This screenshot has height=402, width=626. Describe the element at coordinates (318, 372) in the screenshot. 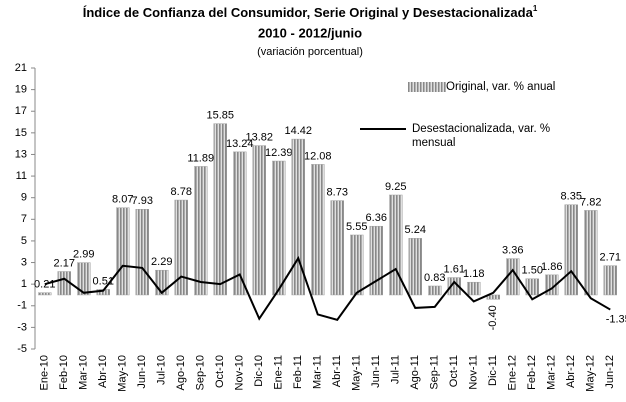

I see `x-tick-label: Mar-11` at that location.